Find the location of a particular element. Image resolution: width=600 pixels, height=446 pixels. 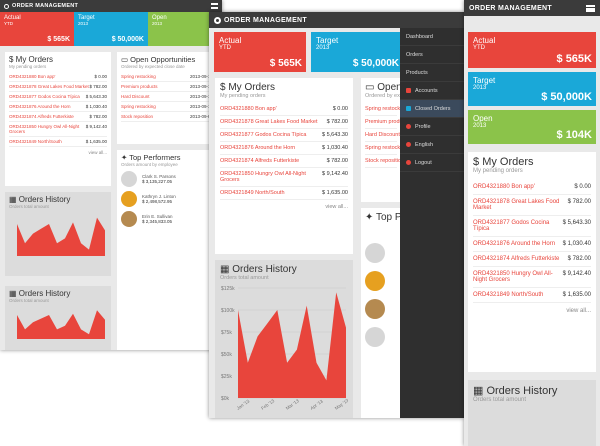

profile-icon is located at coordinates (408, 126).